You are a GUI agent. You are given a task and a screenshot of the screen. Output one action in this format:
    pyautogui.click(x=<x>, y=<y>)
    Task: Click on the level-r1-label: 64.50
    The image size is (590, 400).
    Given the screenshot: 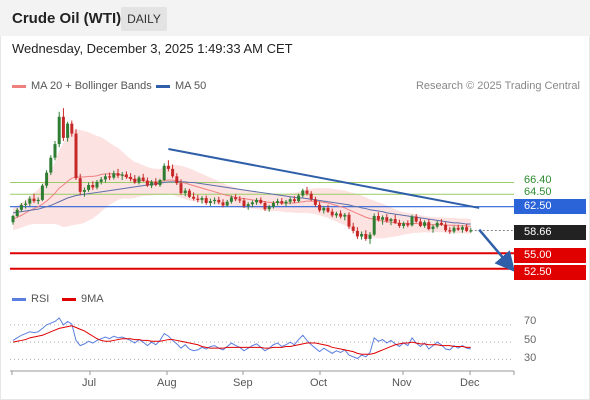 What is the action you would take?
    pyautogui.click(x=538, y=192)
    